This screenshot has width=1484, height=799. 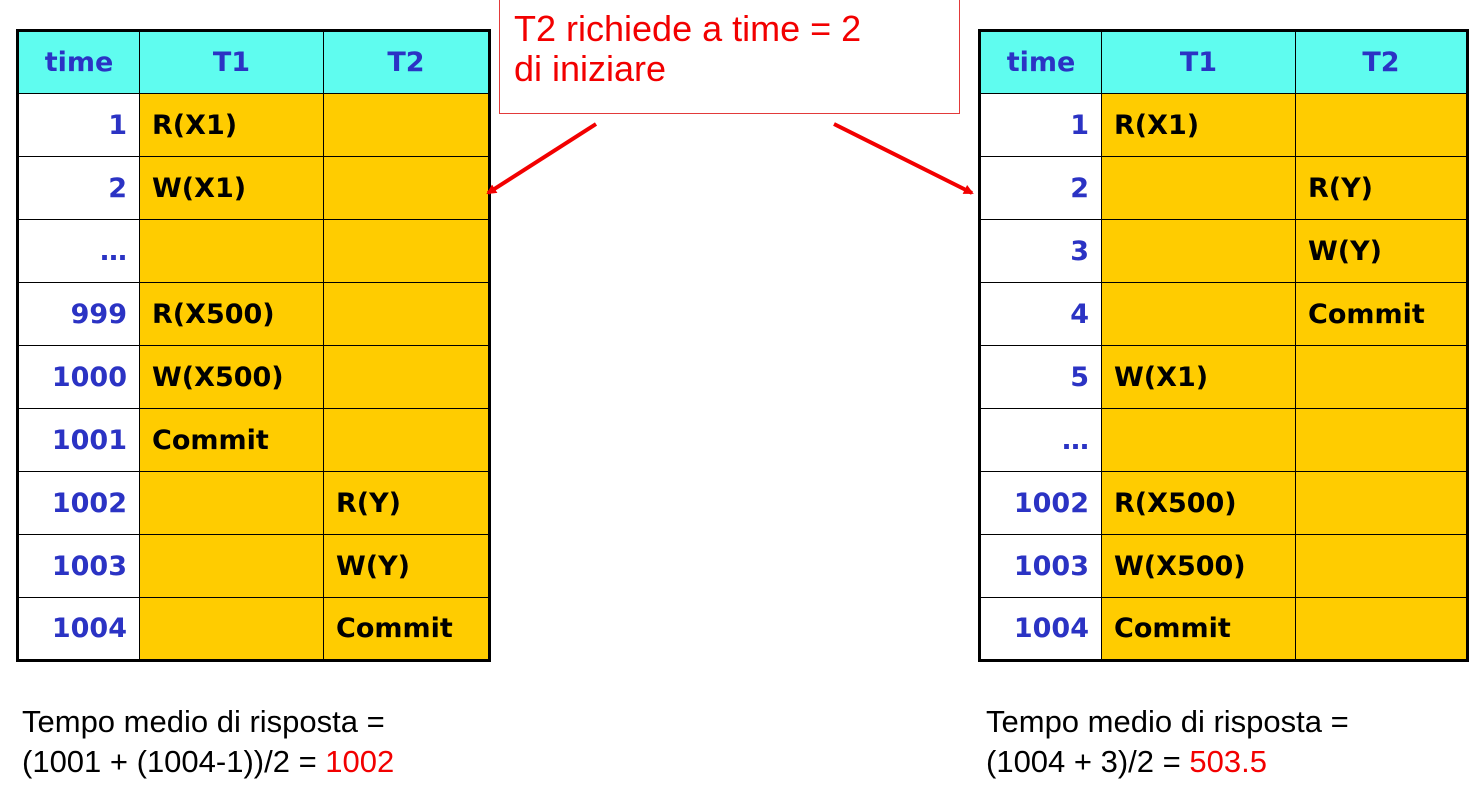 I want to click on formula-expression-text: (1004 + 3)/2 =, so click(x=1088, y=761).